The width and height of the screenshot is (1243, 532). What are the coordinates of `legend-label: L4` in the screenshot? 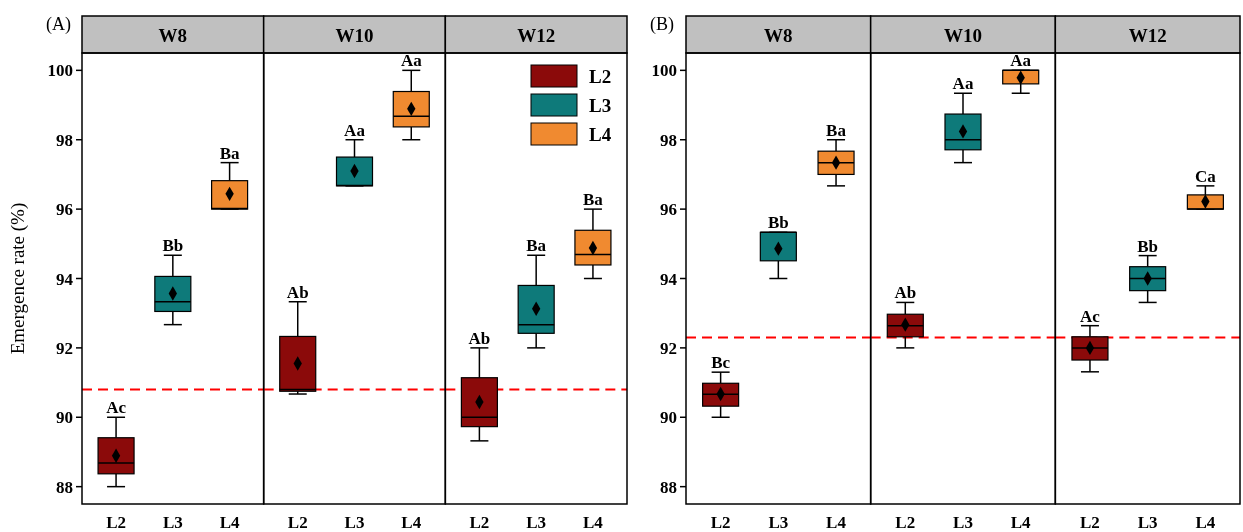 It's located at (600, 134).